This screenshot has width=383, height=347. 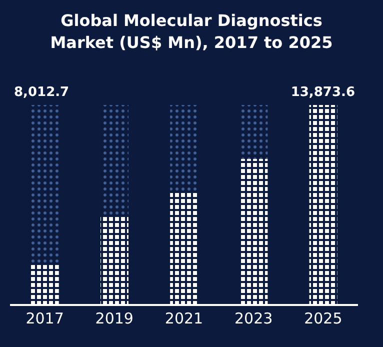 I want to click on text: 8,012.7, so click(x=42, y=92).